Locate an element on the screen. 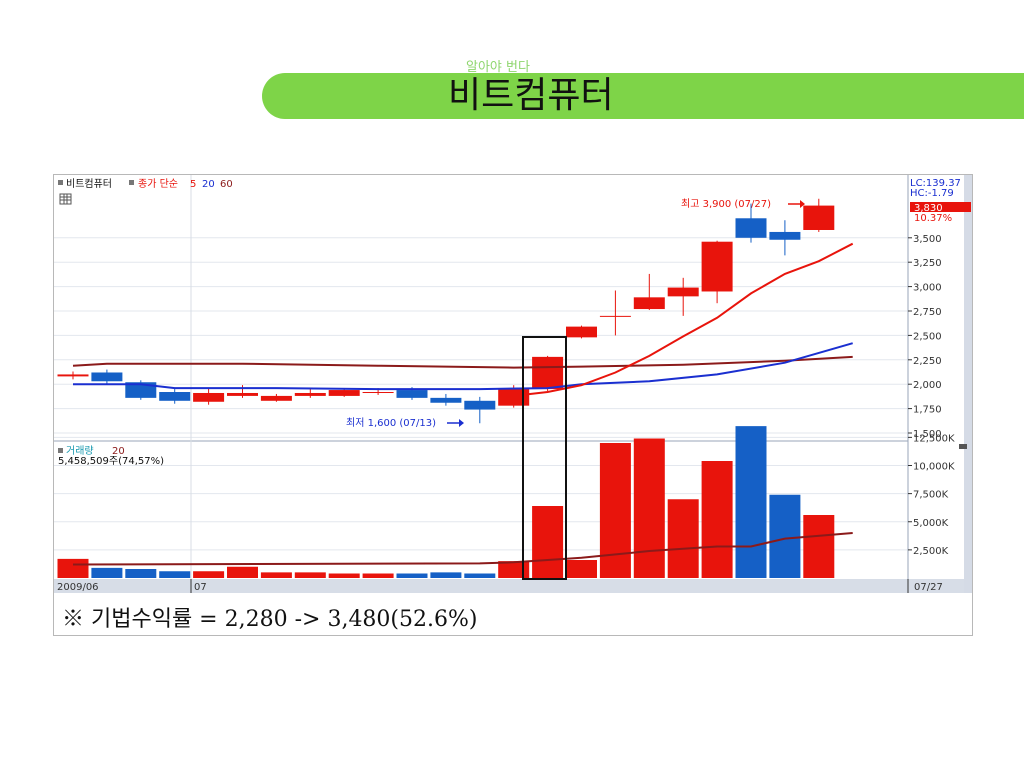  volume-tick-label: 2,500K is located at coordinates (931, 551).